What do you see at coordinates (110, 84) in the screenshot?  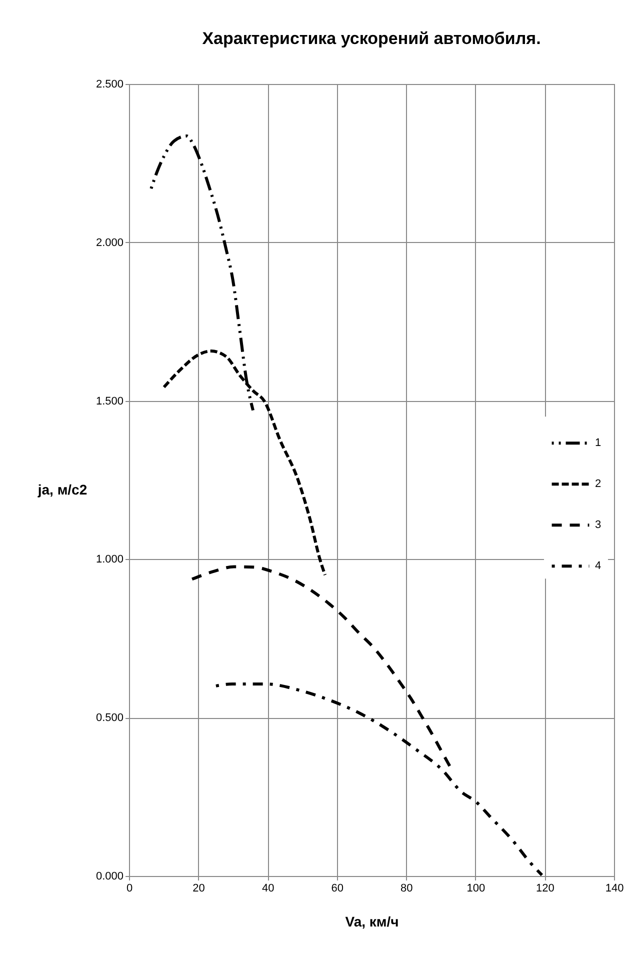 I see `y-tick-label: 2.500` at bounding box center [110, 84].